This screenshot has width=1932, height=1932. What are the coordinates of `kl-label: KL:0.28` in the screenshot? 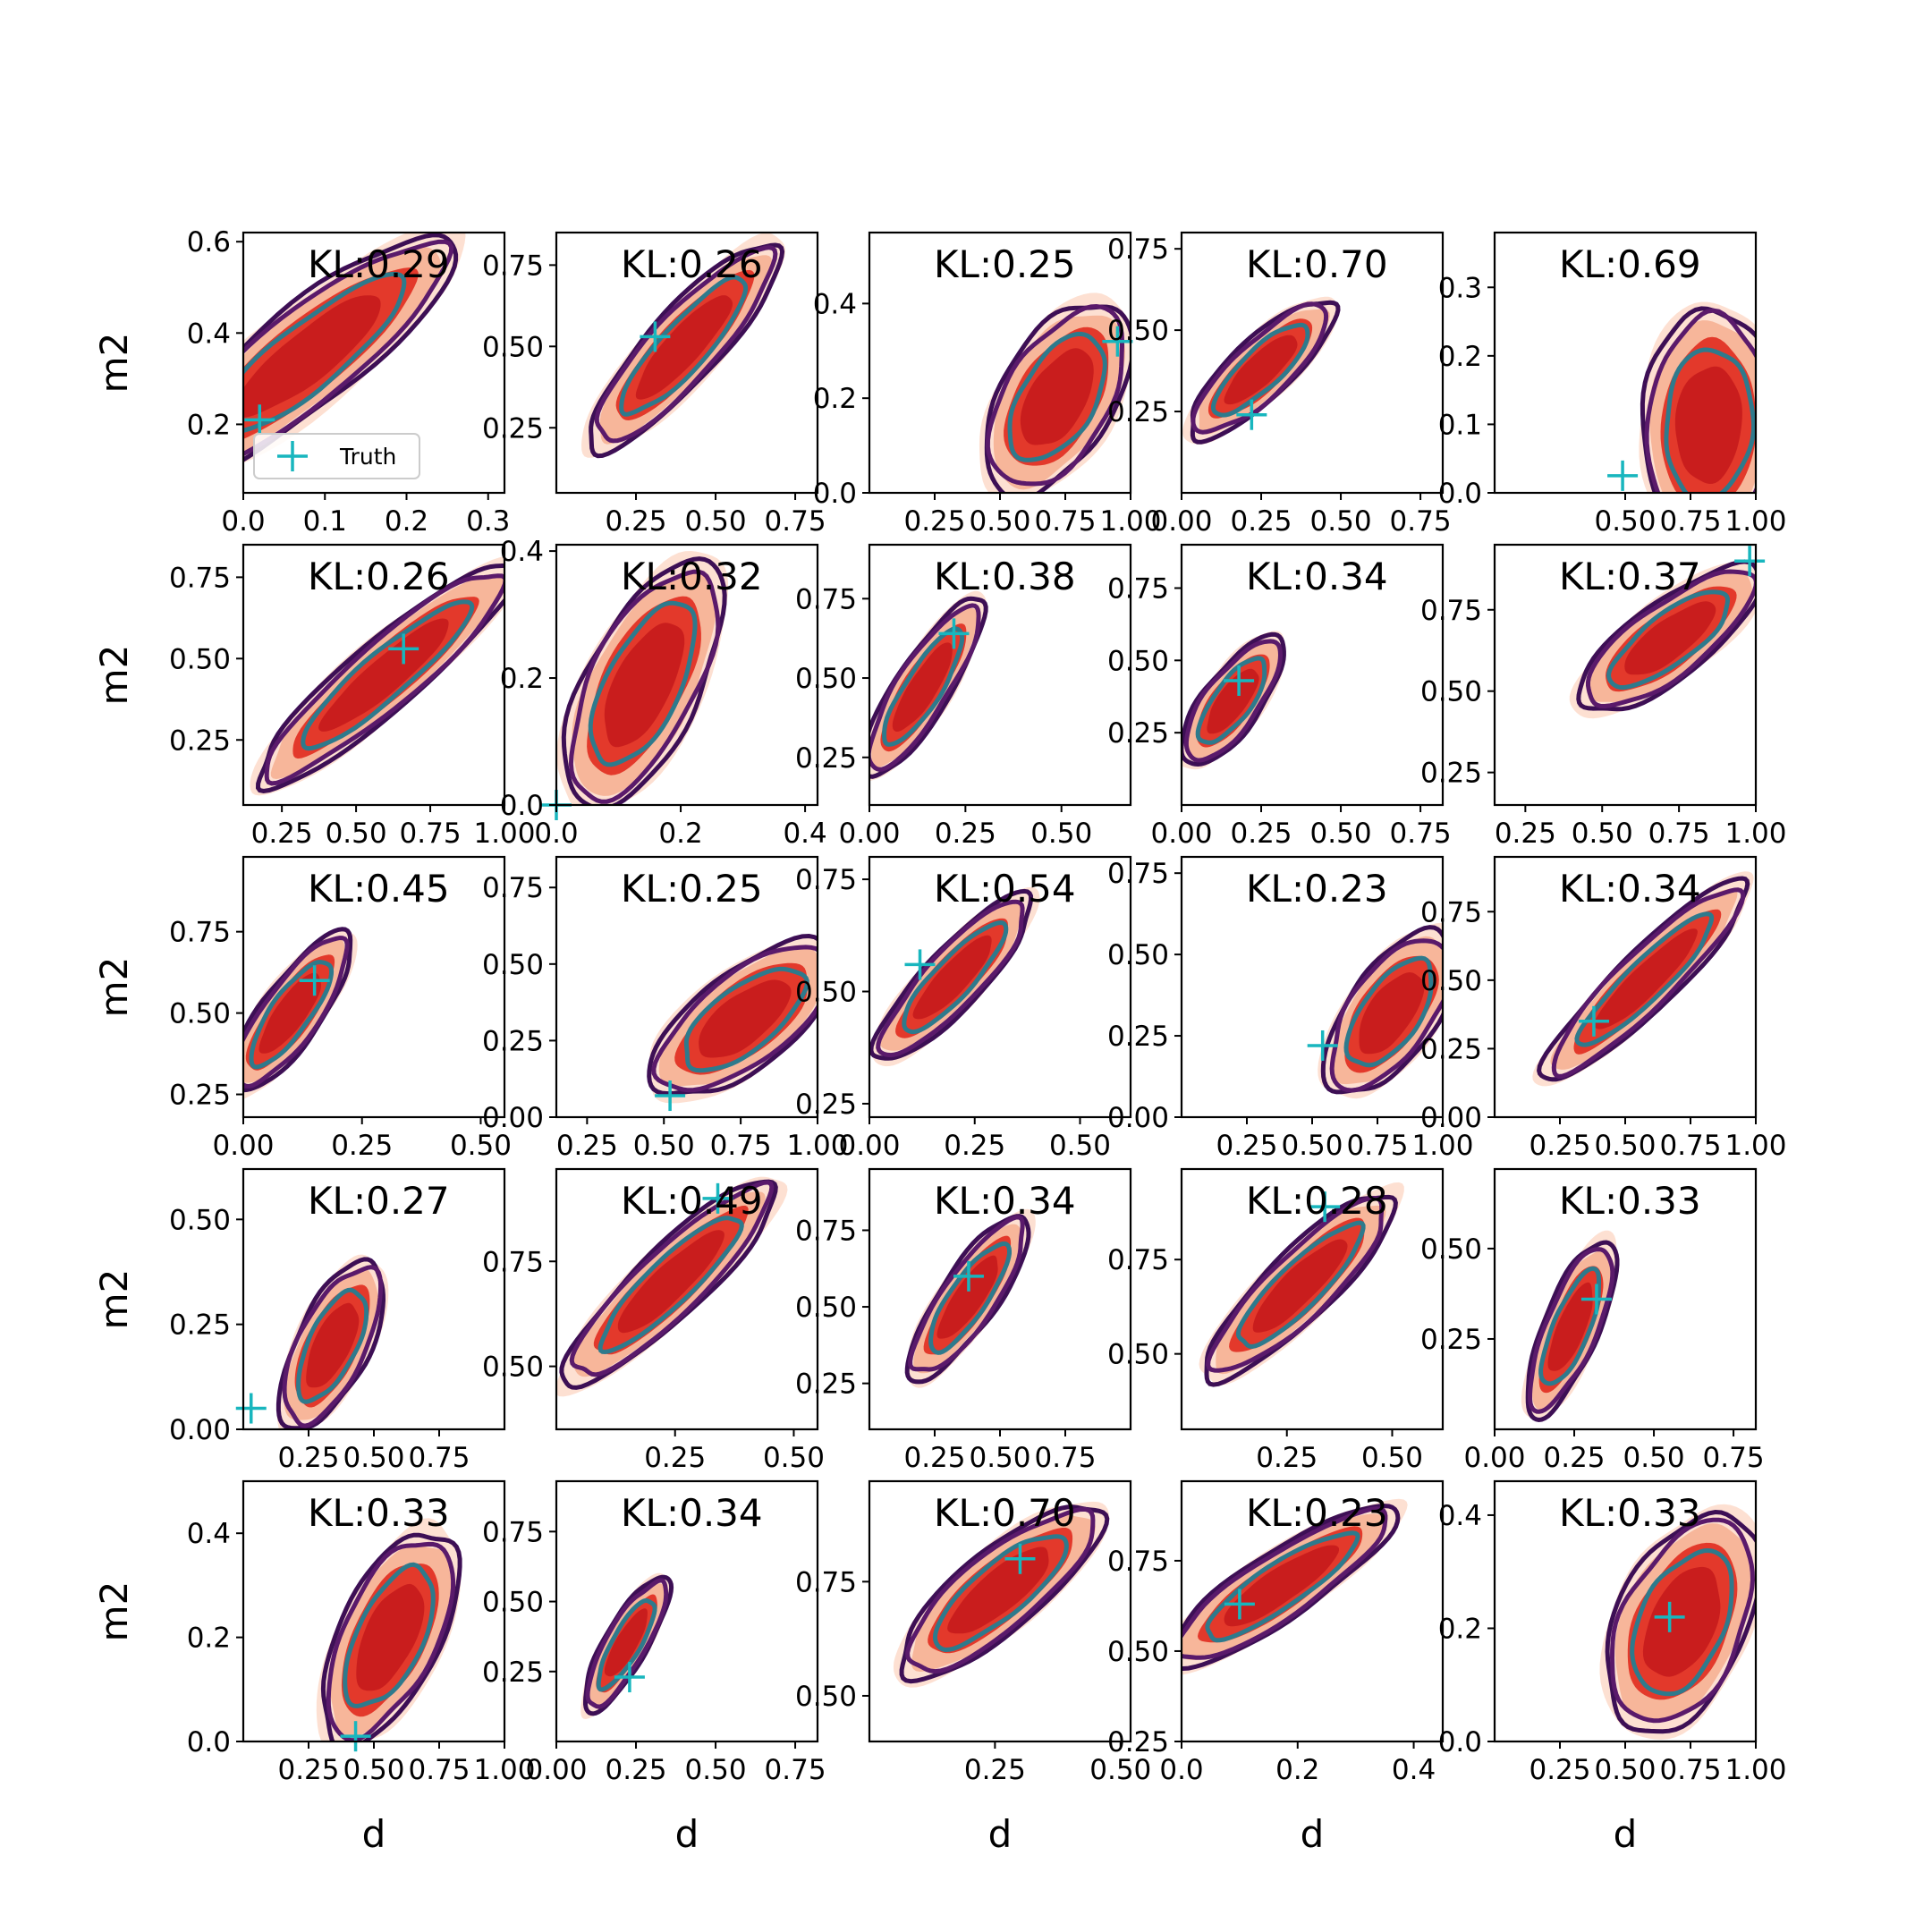 It's located at (1317, 1201).